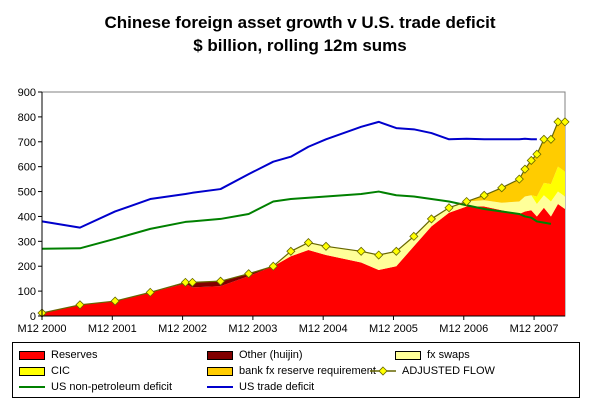  I want to click on x-tick-label: M12 2005, so click(393, 329).